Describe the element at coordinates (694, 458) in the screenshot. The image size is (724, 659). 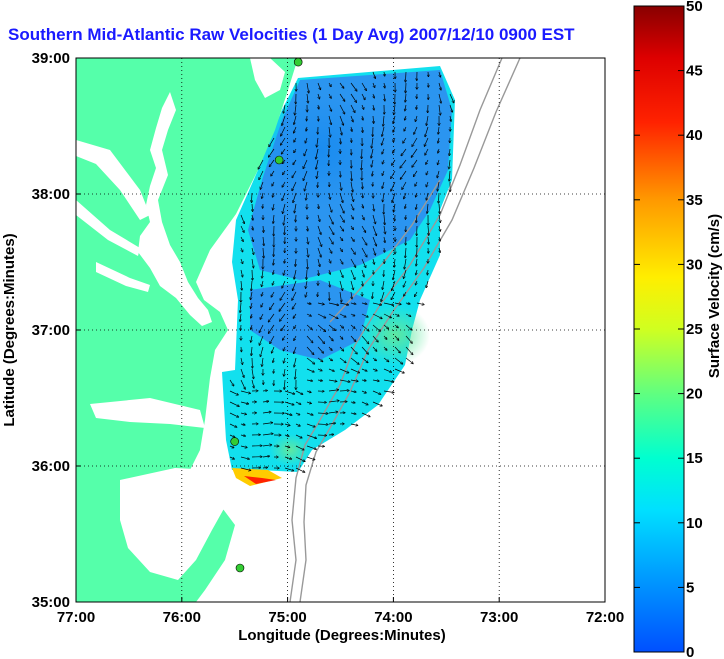
I see `colorbar-tick-label: 15` at that location.